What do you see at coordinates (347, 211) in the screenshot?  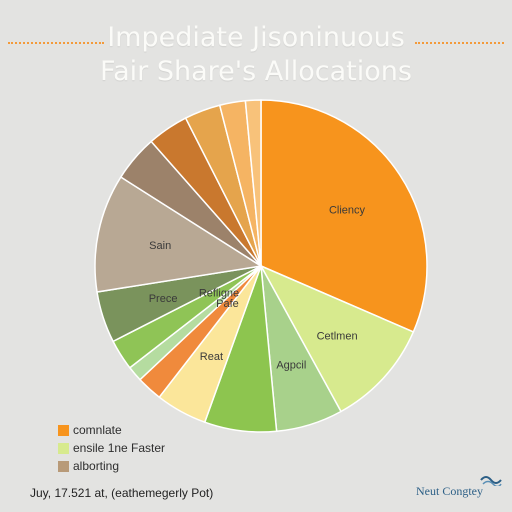 I see `slice-label: Cliency` at bounding box center [347, 211].